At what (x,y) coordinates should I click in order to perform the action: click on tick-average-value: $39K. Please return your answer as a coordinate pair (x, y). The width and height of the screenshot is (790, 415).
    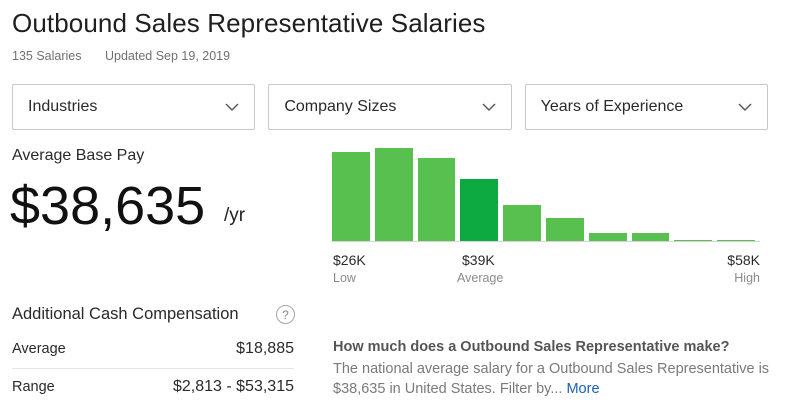
    Looking at the image, I should click on (478, 260).